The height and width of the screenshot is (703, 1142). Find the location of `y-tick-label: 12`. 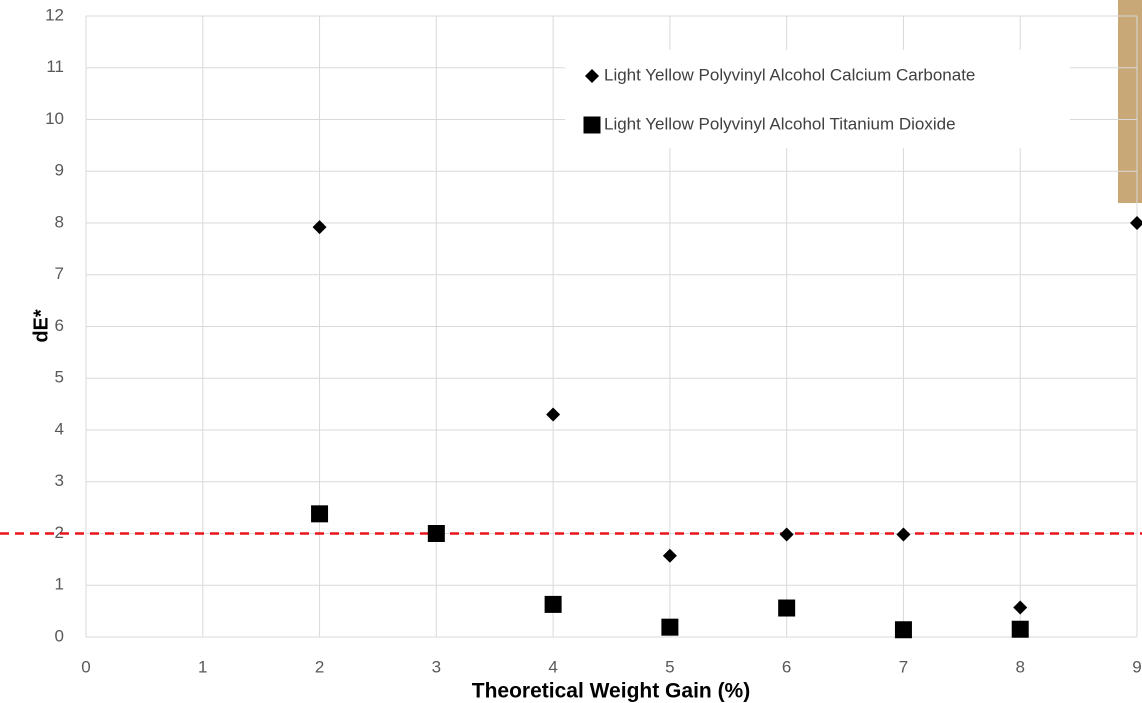

y-tick-label: 12 is located at coordinates (54, 14).